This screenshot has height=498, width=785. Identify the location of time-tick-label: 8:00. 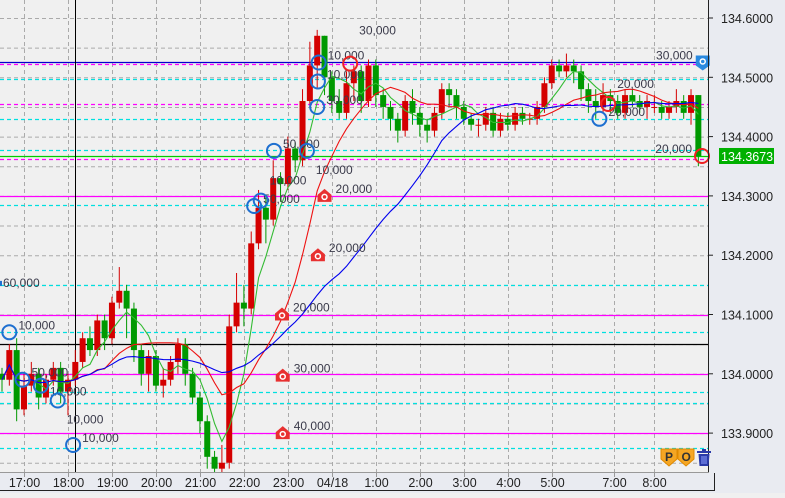
(654, 483).